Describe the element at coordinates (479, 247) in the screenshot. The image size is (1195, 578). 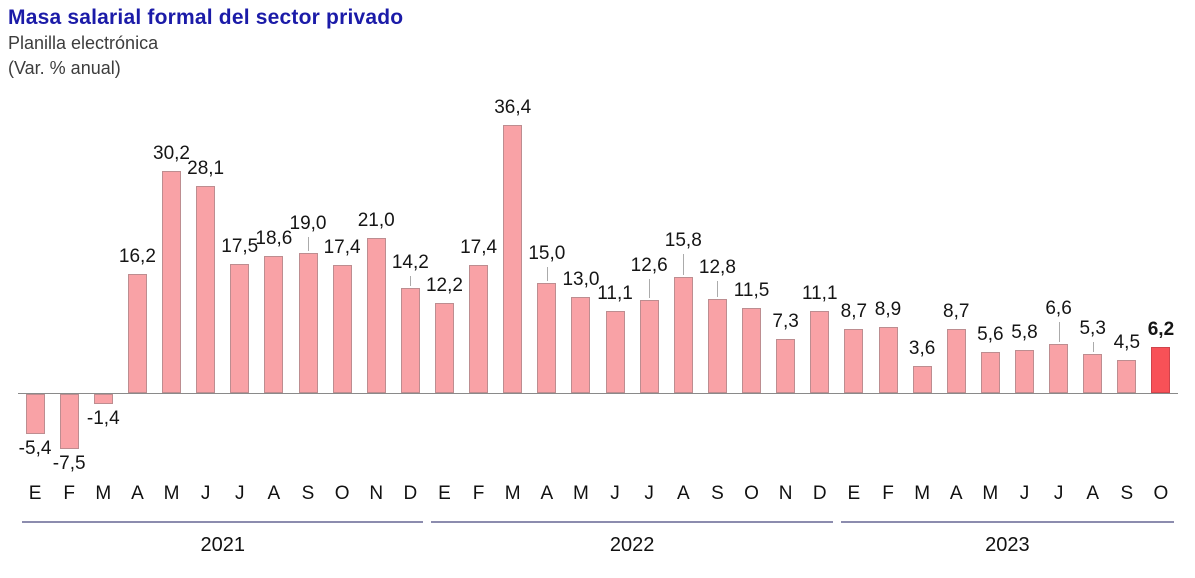
I see `bar-value-label: 17,4` at that location.